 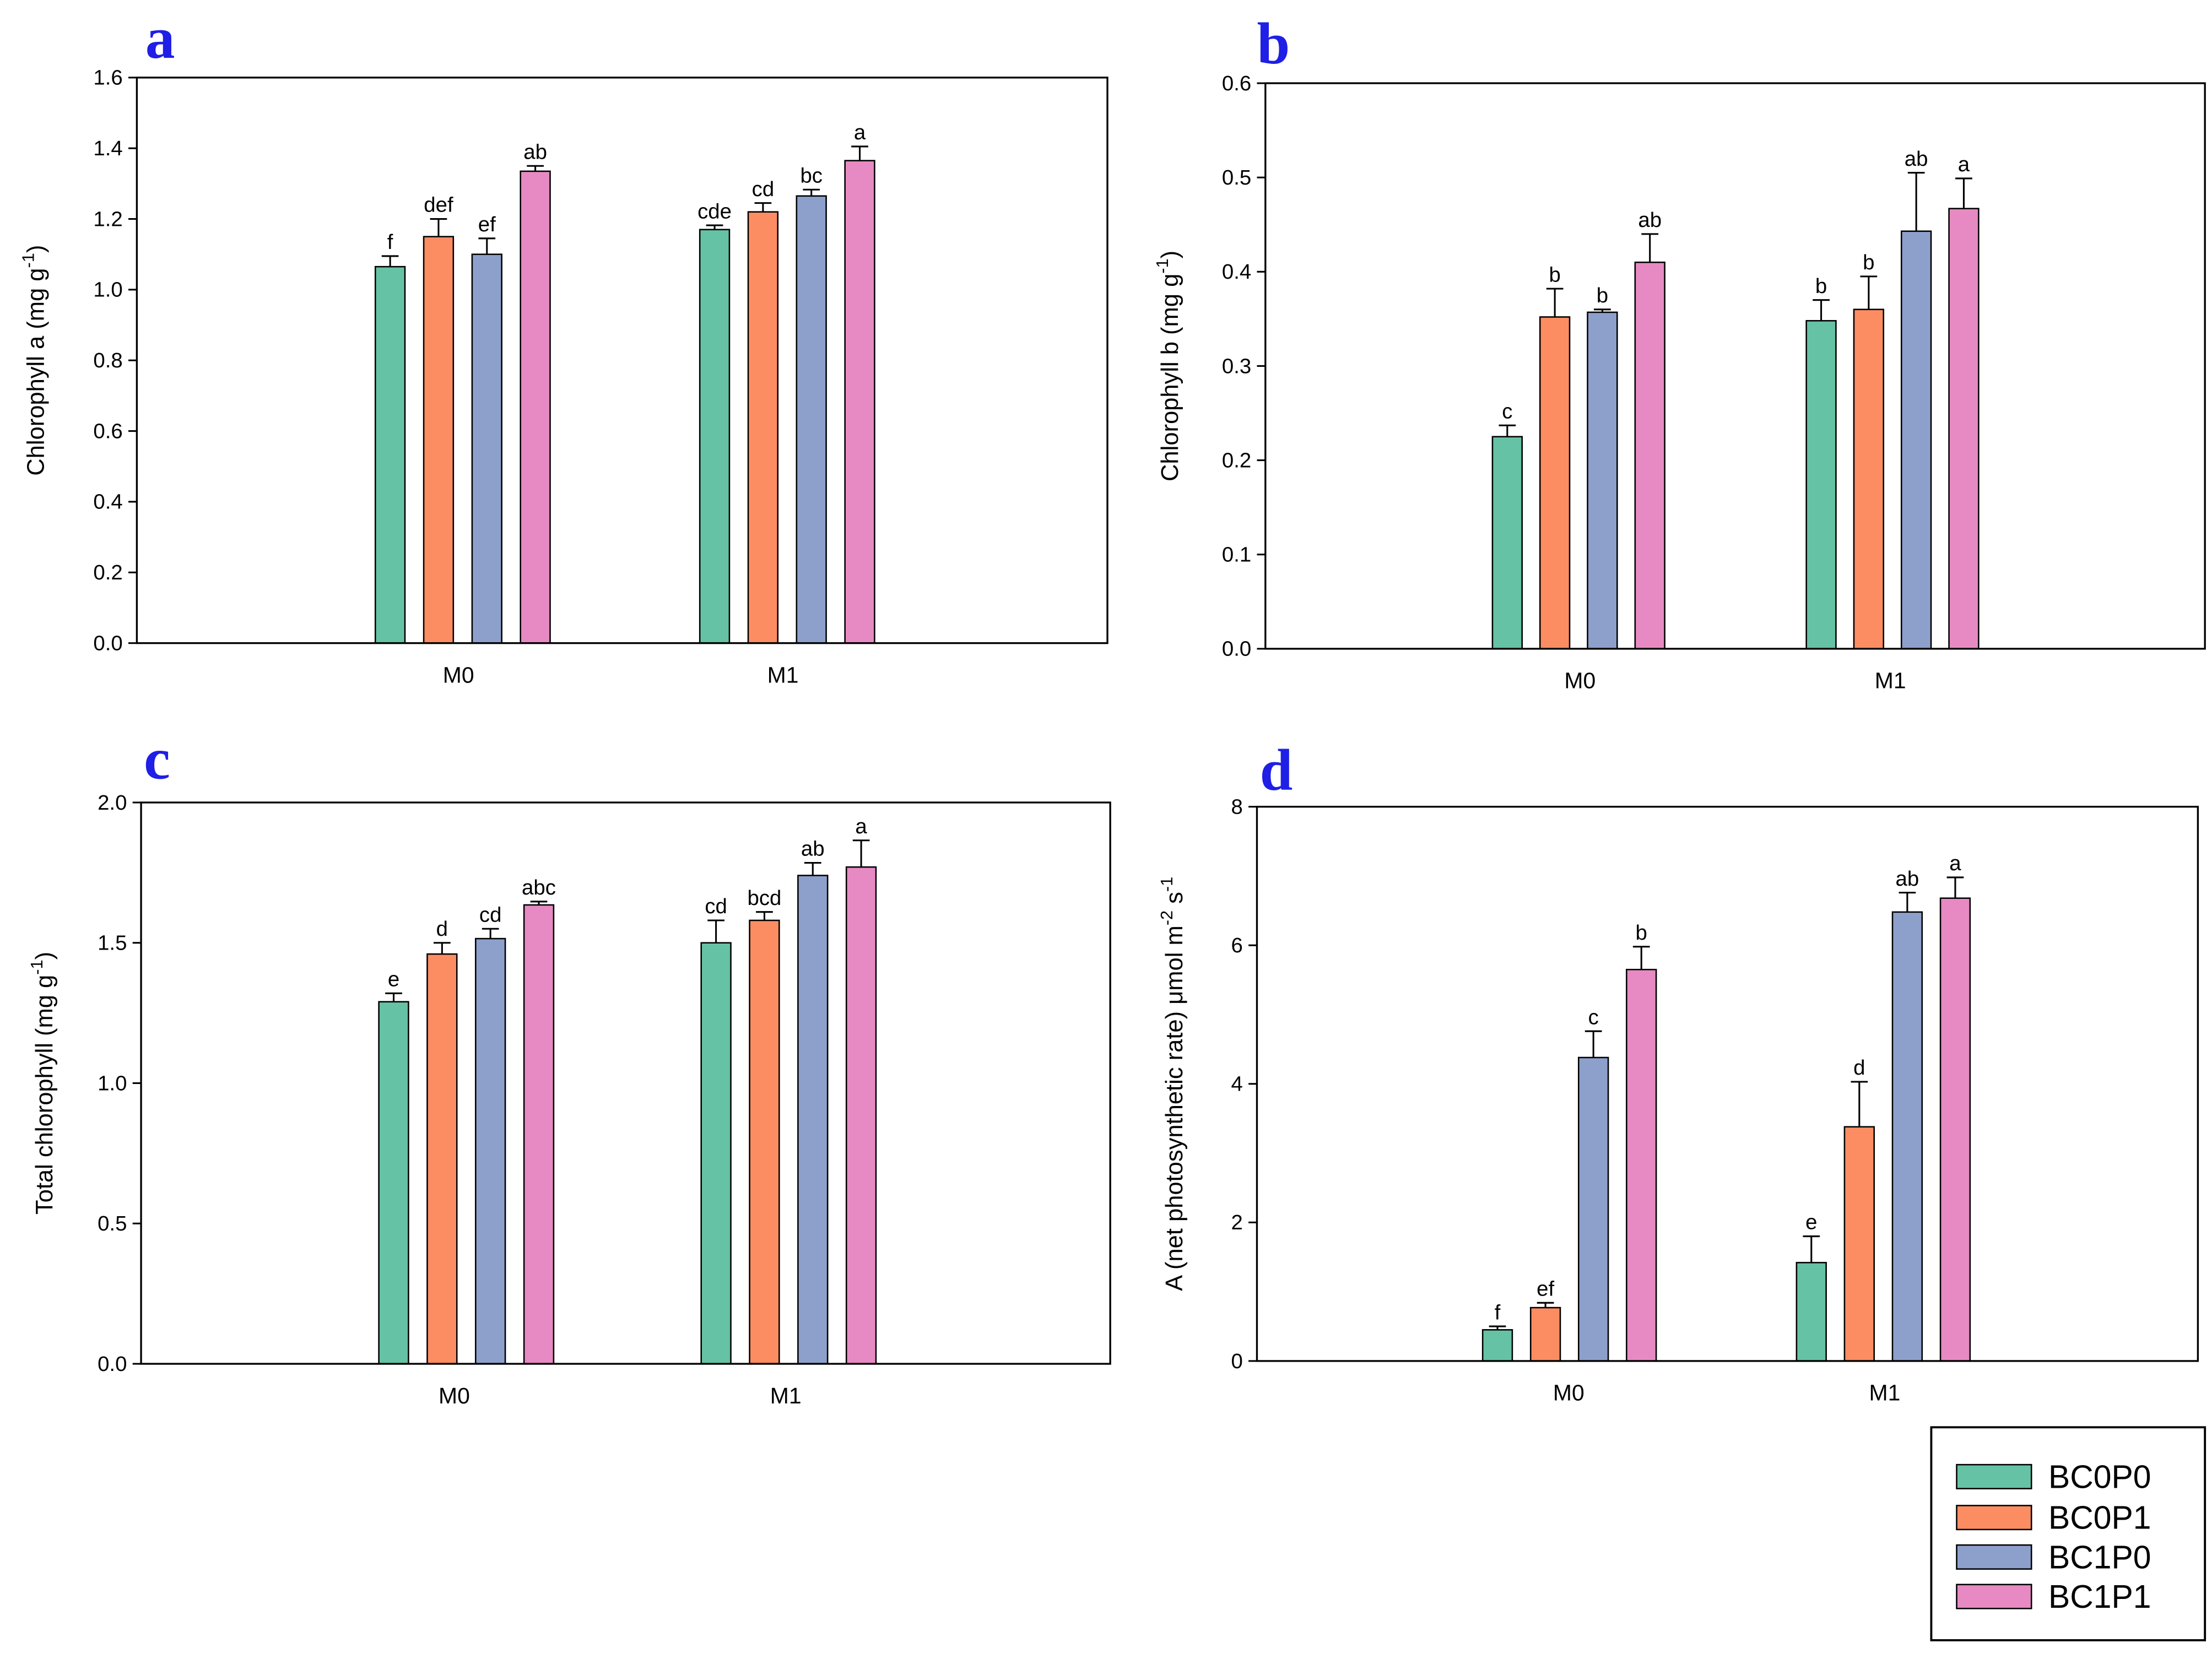 I want to click on panel-label: d, so click(x=1276, y=770).